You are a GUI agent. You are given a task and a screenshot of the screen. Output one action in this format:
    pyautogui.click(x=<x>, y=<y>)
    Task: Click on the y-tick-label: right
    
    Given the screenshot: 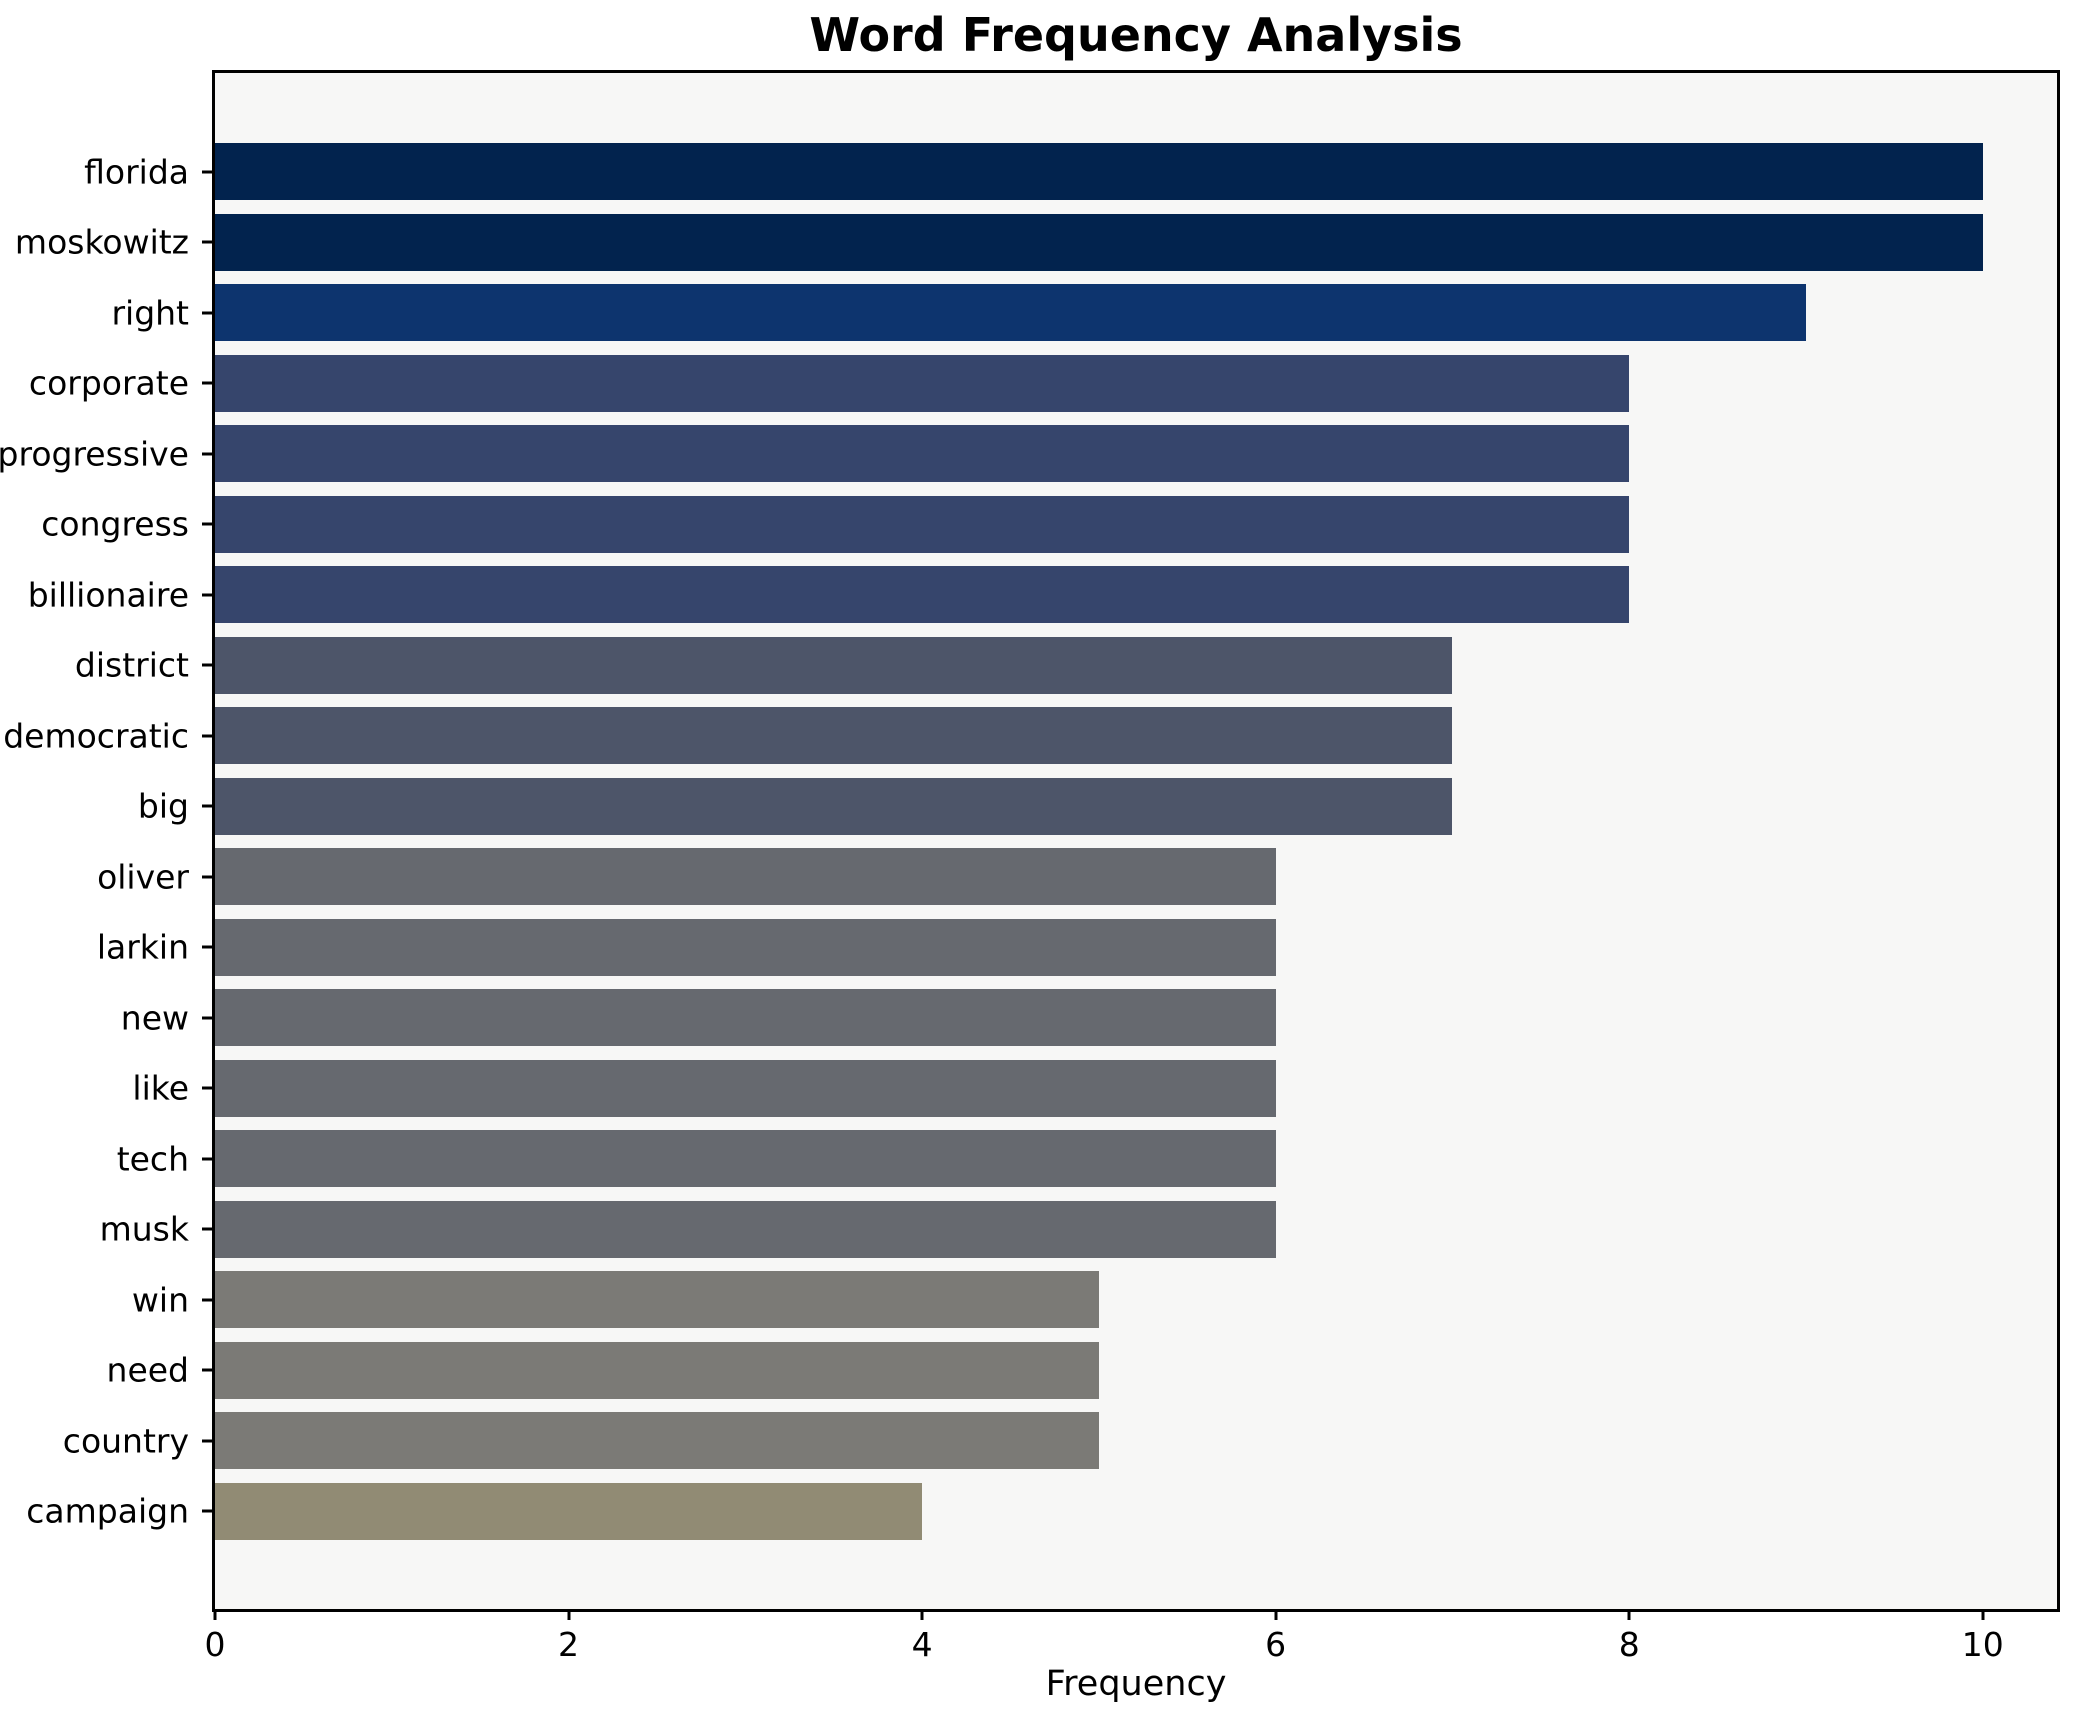 What is the action you would take?
    pyautogui.click(x=150, y=313)
    